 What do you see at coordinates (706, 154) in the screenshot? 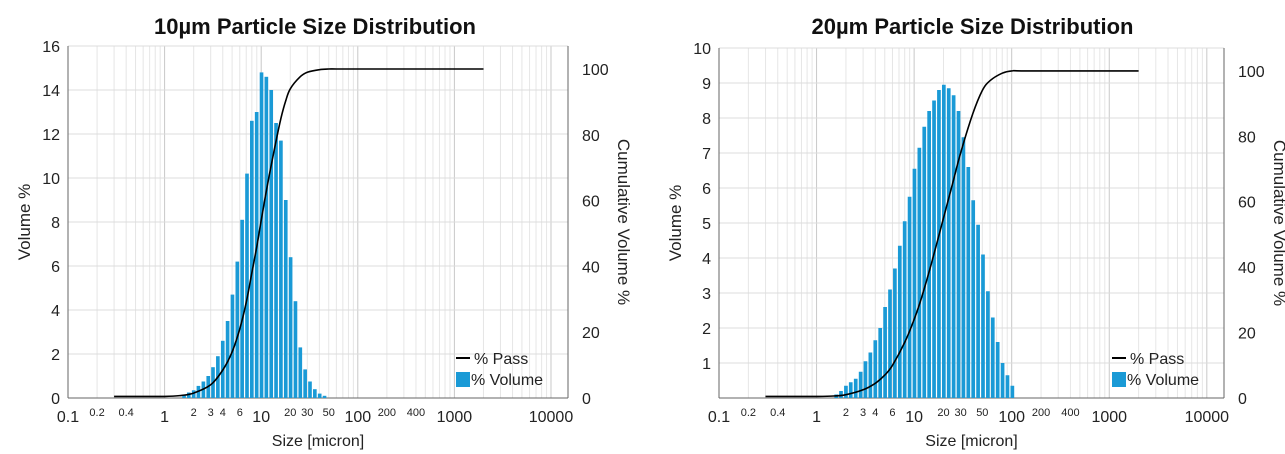
I see `y-tick-label: 7` at bounding box center [706, 154].